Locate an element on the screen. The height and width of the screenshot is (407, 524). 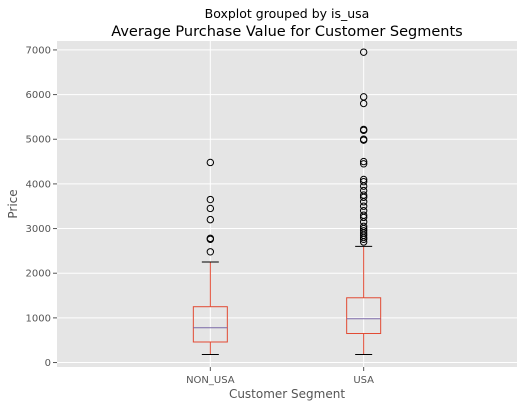
box-non-usa is located at coordinates (210, 256).